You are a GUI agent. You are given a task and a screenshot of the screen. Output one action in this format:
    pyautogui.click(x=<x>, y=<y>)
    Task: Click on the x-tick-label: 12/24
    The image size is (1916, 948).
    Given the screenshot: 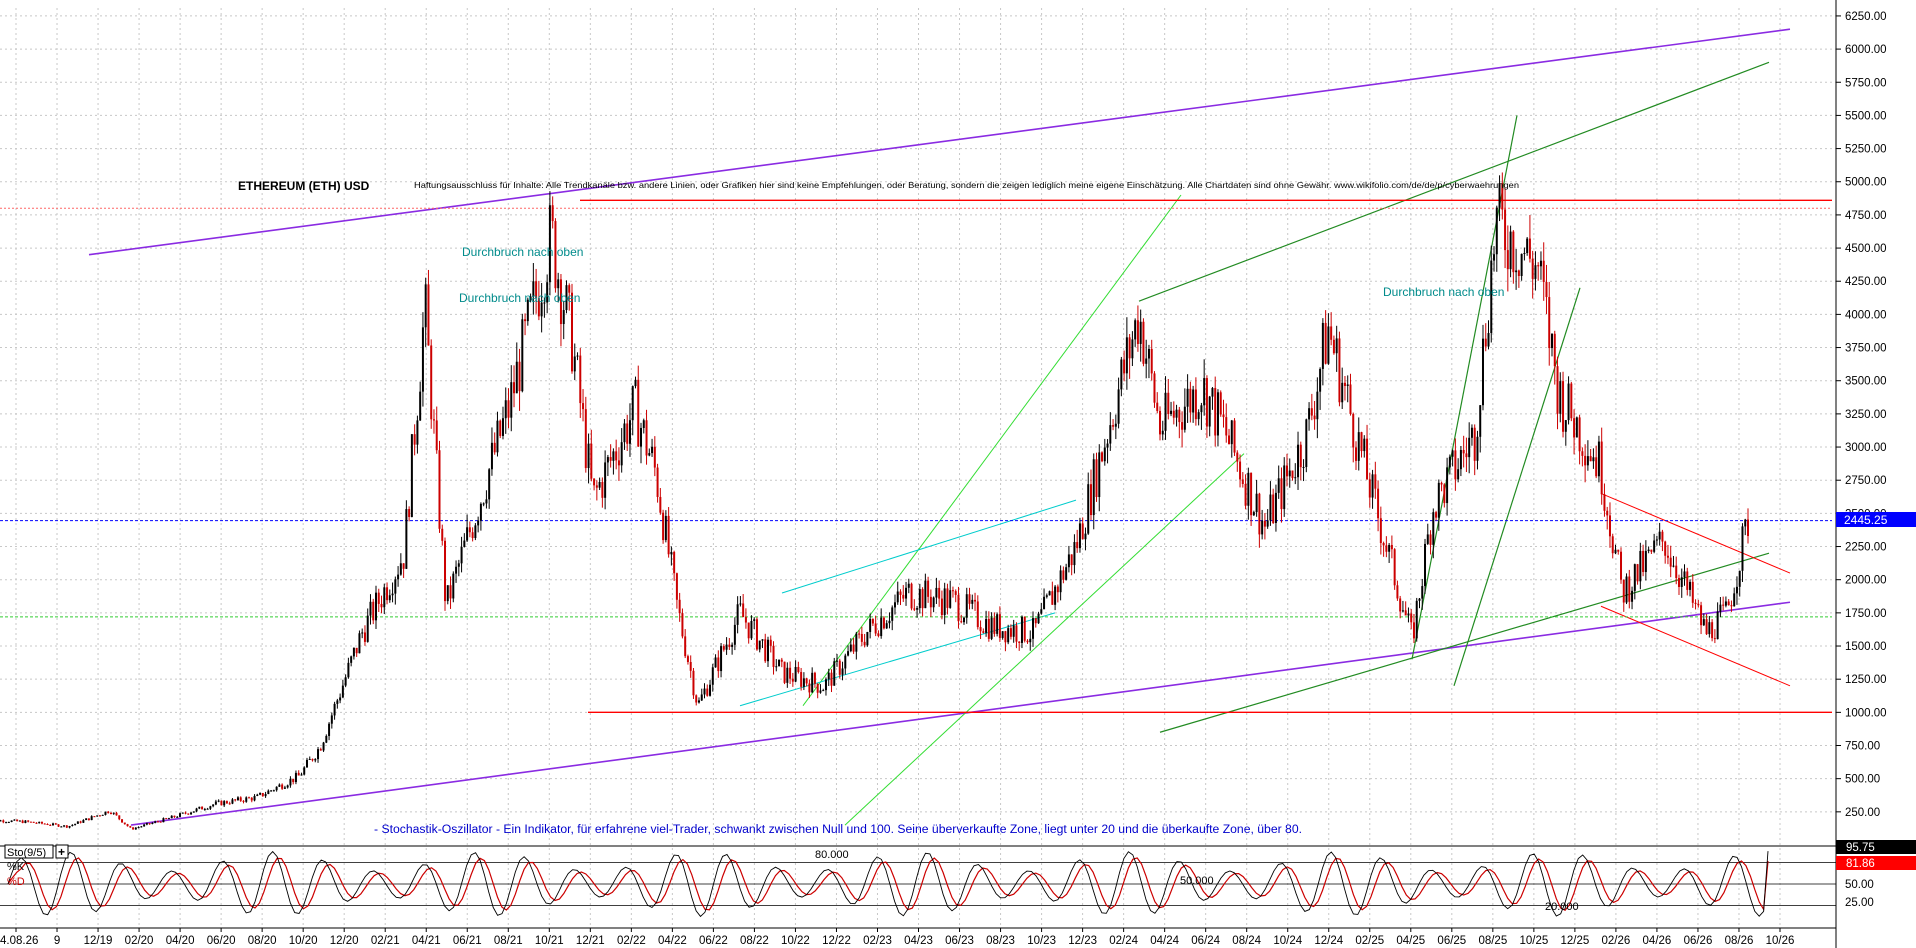 What is the action you would take?
    pyautogui.click(x=1328, y=941)
    